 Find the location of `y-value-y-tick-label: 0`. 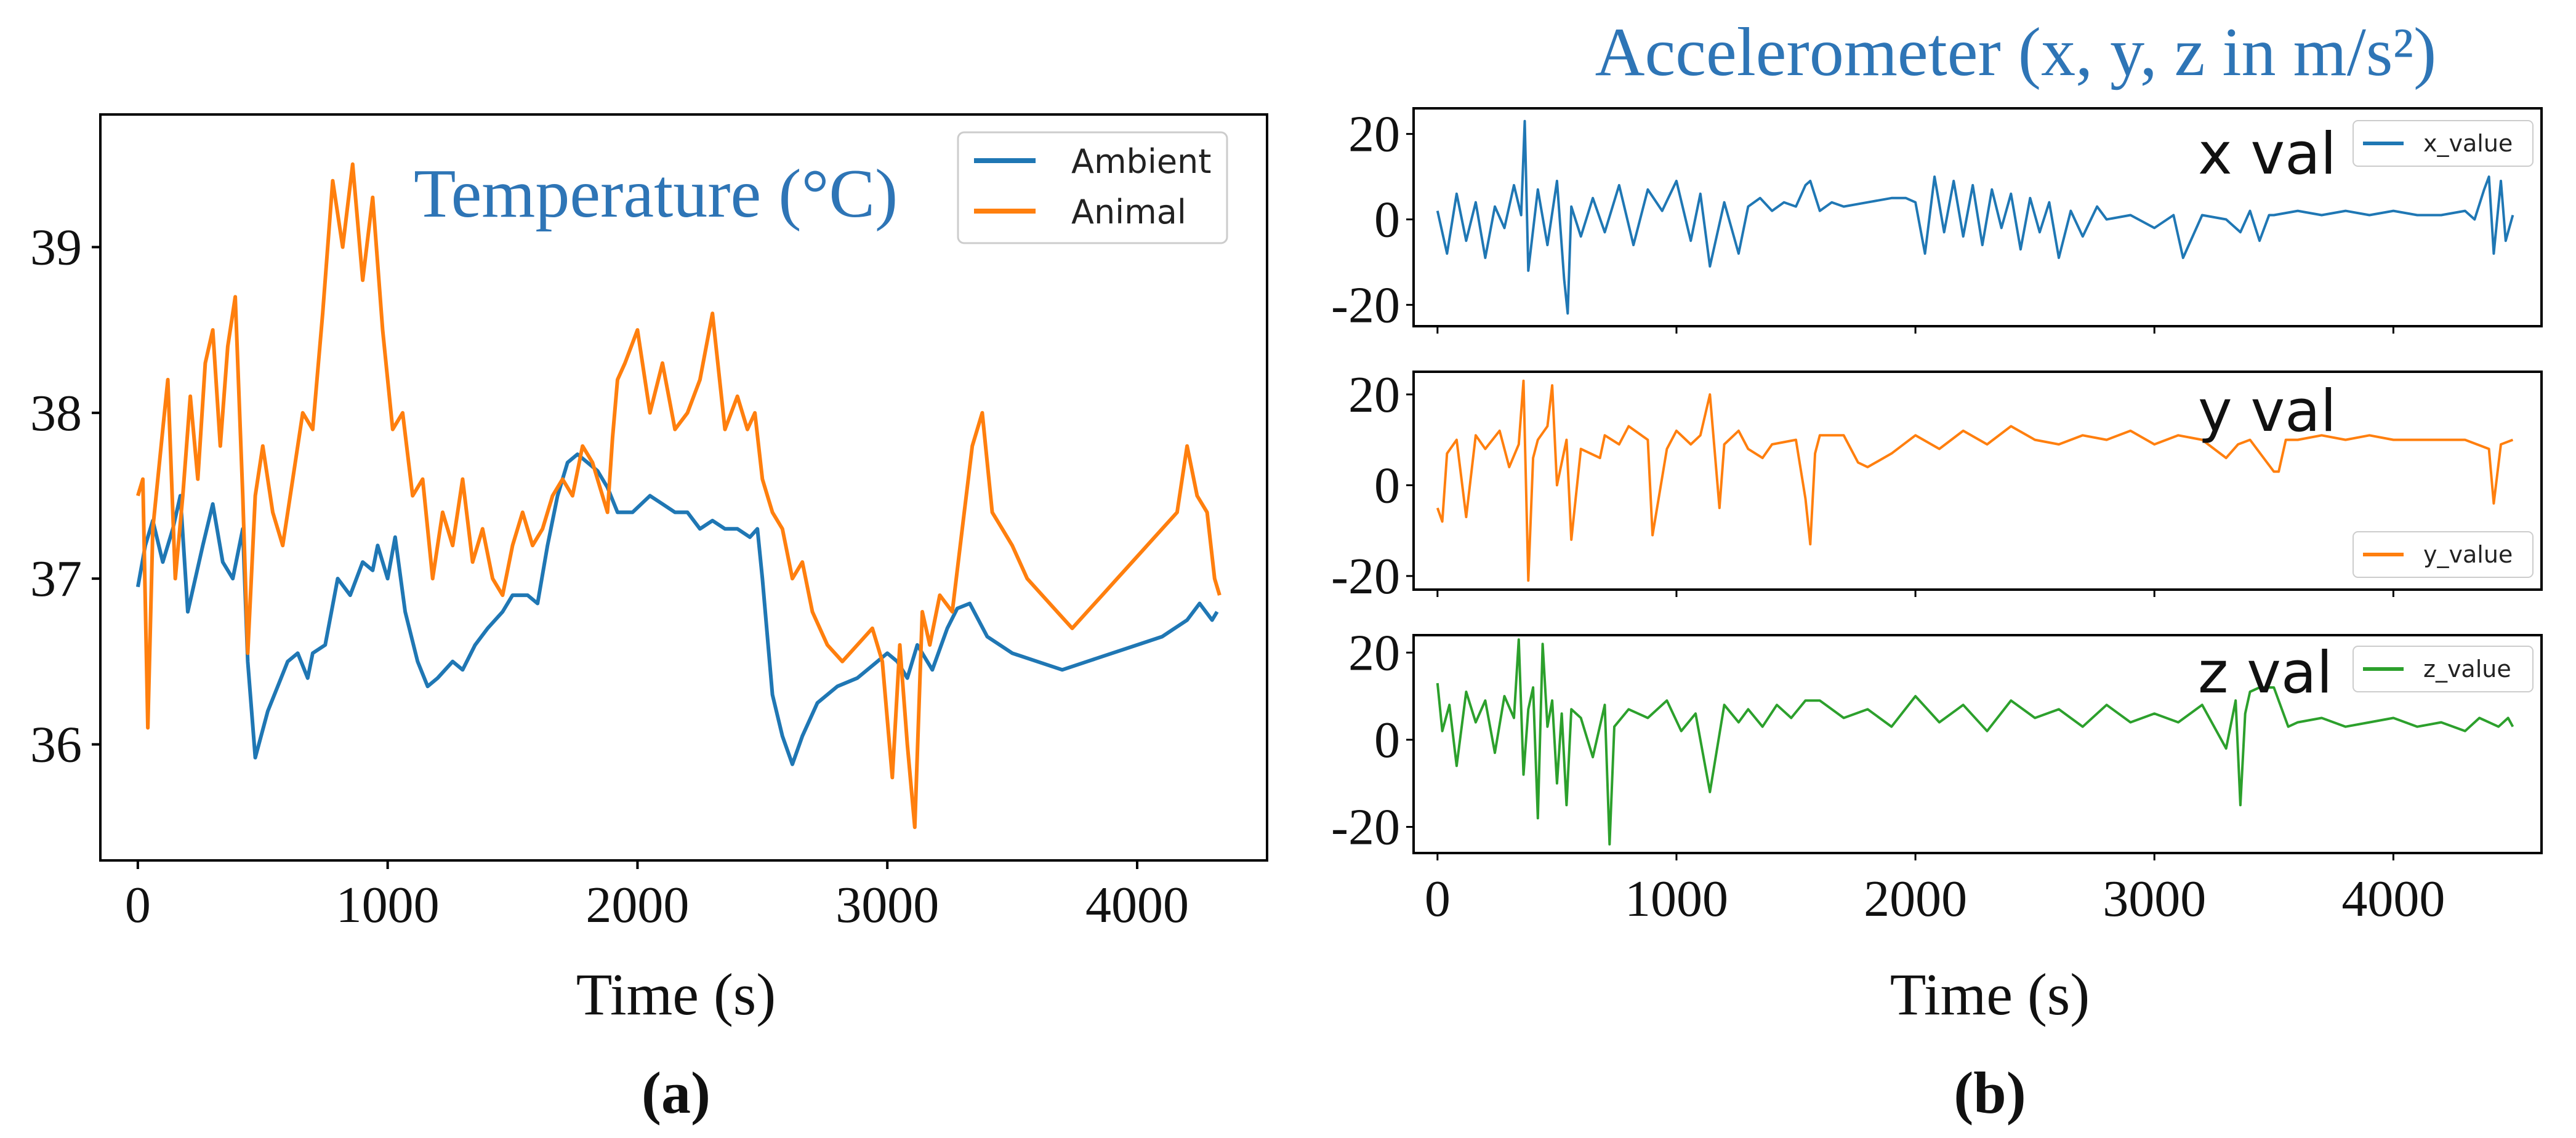

y-value-y-tick-label: 0 is located at coordinates (1387, 485).